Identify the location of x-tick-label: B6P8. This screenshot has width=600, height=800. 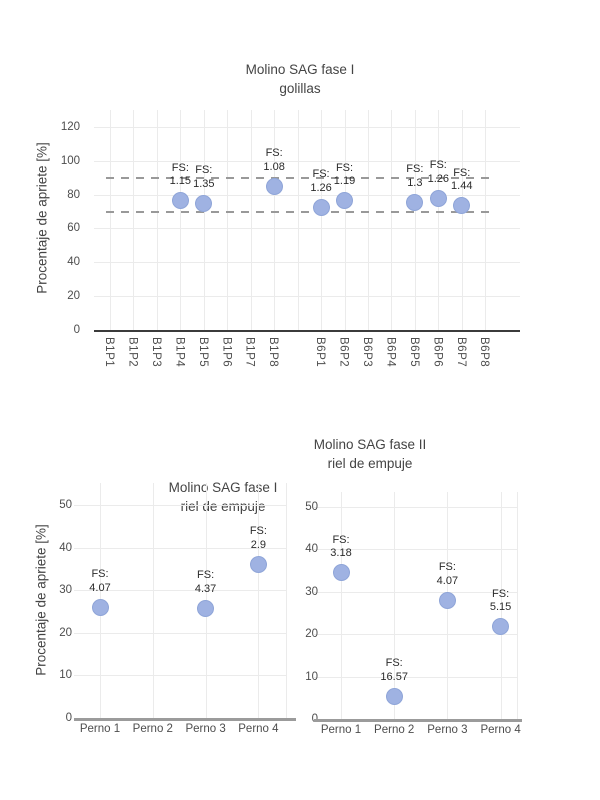
(484, 352).